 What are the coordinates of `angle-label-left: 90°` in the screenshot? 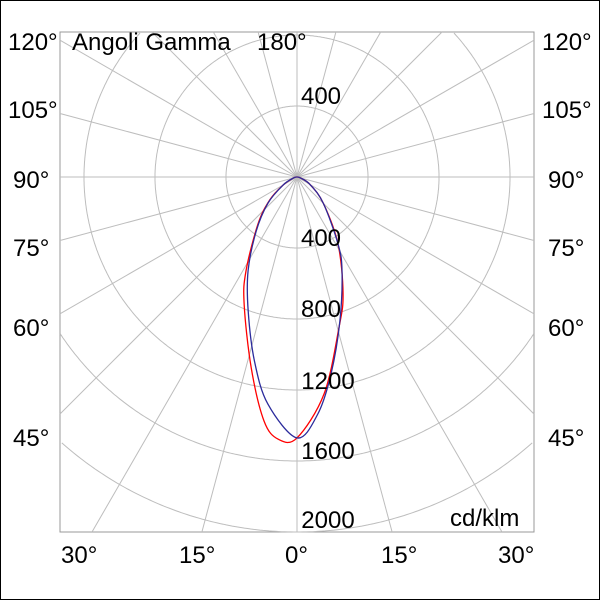 It's located at (31, 180).